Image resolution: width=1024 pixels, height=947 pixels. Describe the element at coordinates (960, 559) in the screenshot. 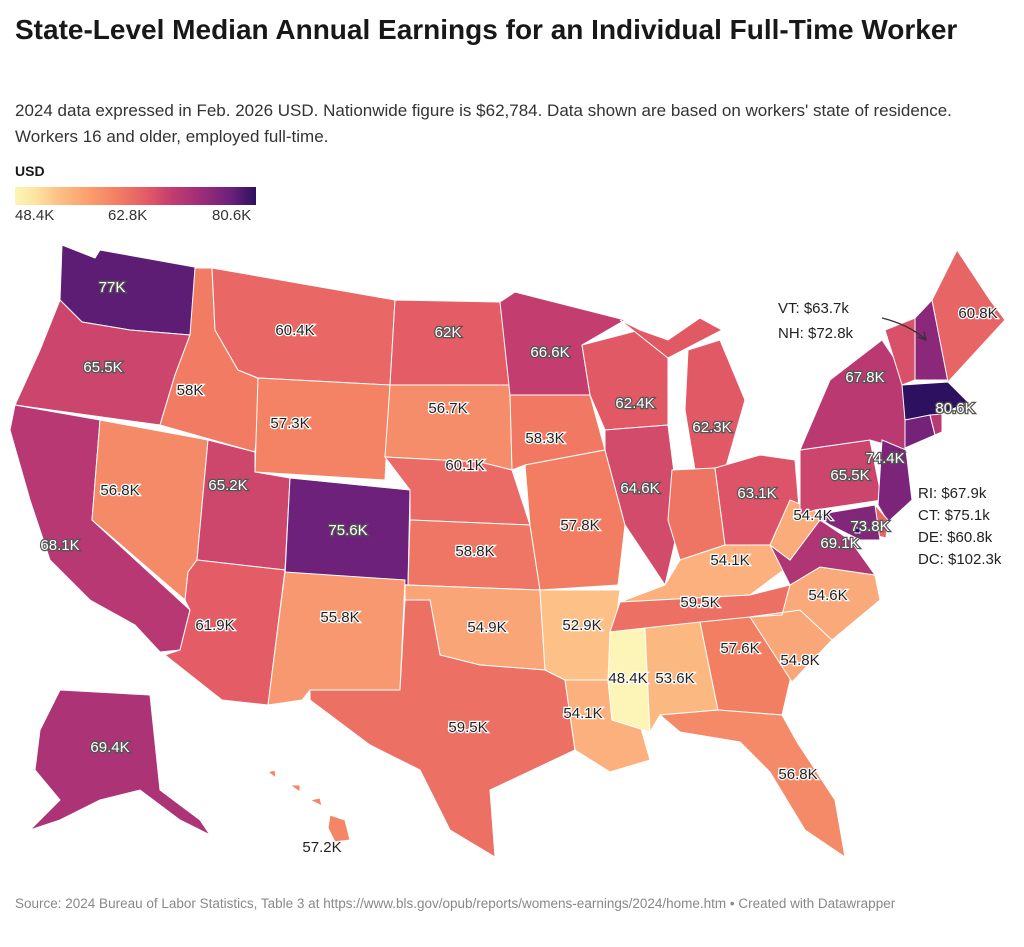

I see `annotation-dc: DC: $102.3k` at that location.